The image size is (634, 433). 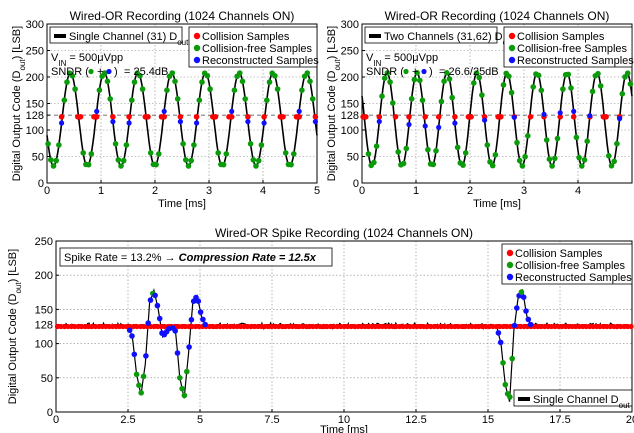 I want to click on x-tick-label: 1, so click(x=101, y=191).